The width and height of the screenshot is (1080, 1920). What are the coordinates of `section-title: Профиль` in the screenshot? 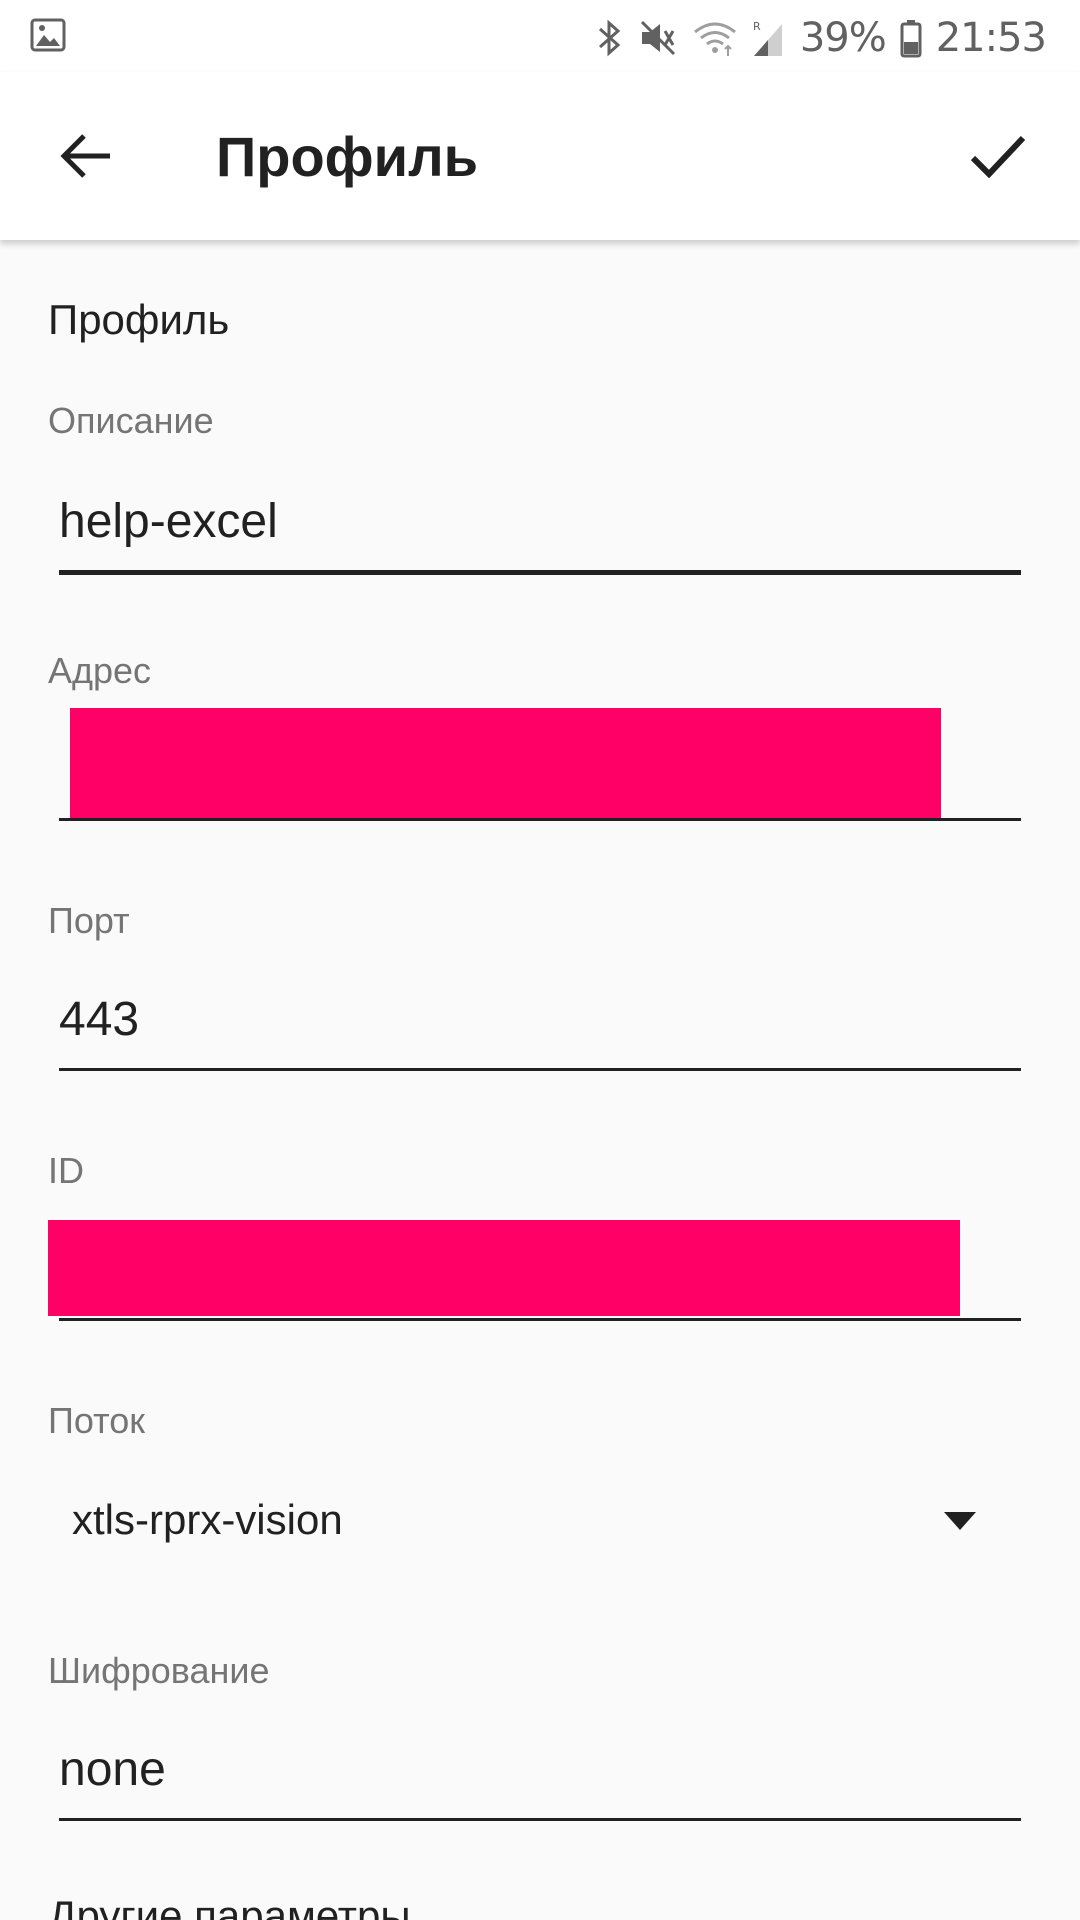 It's located at (139, 319).